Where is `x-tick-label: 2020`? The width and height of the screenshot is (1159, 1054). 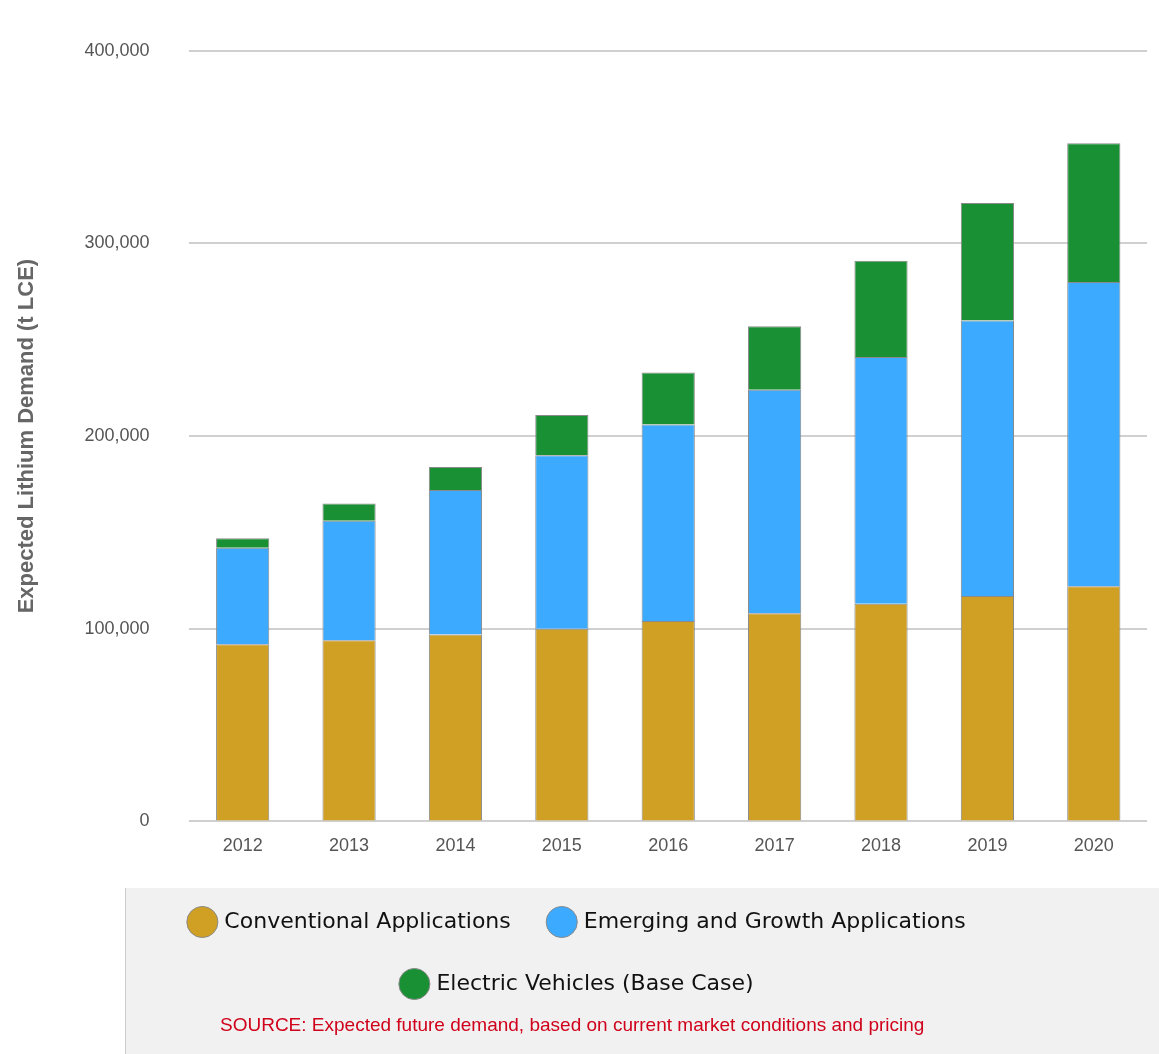
x-tick-label: 2020 is located at coordinates (1093, 845).